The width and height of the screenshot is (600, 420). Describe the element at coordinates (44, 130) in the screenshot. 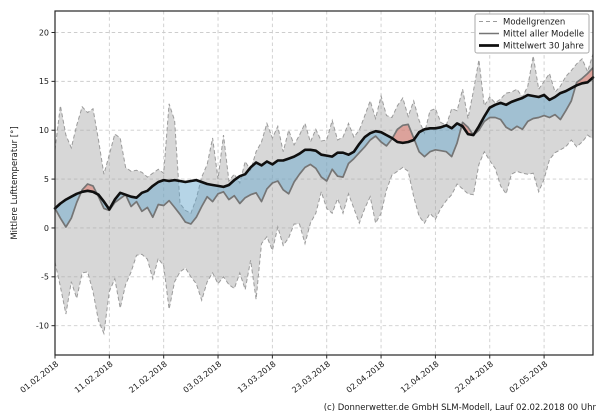

I see `y-tick-label: 10` at that location.